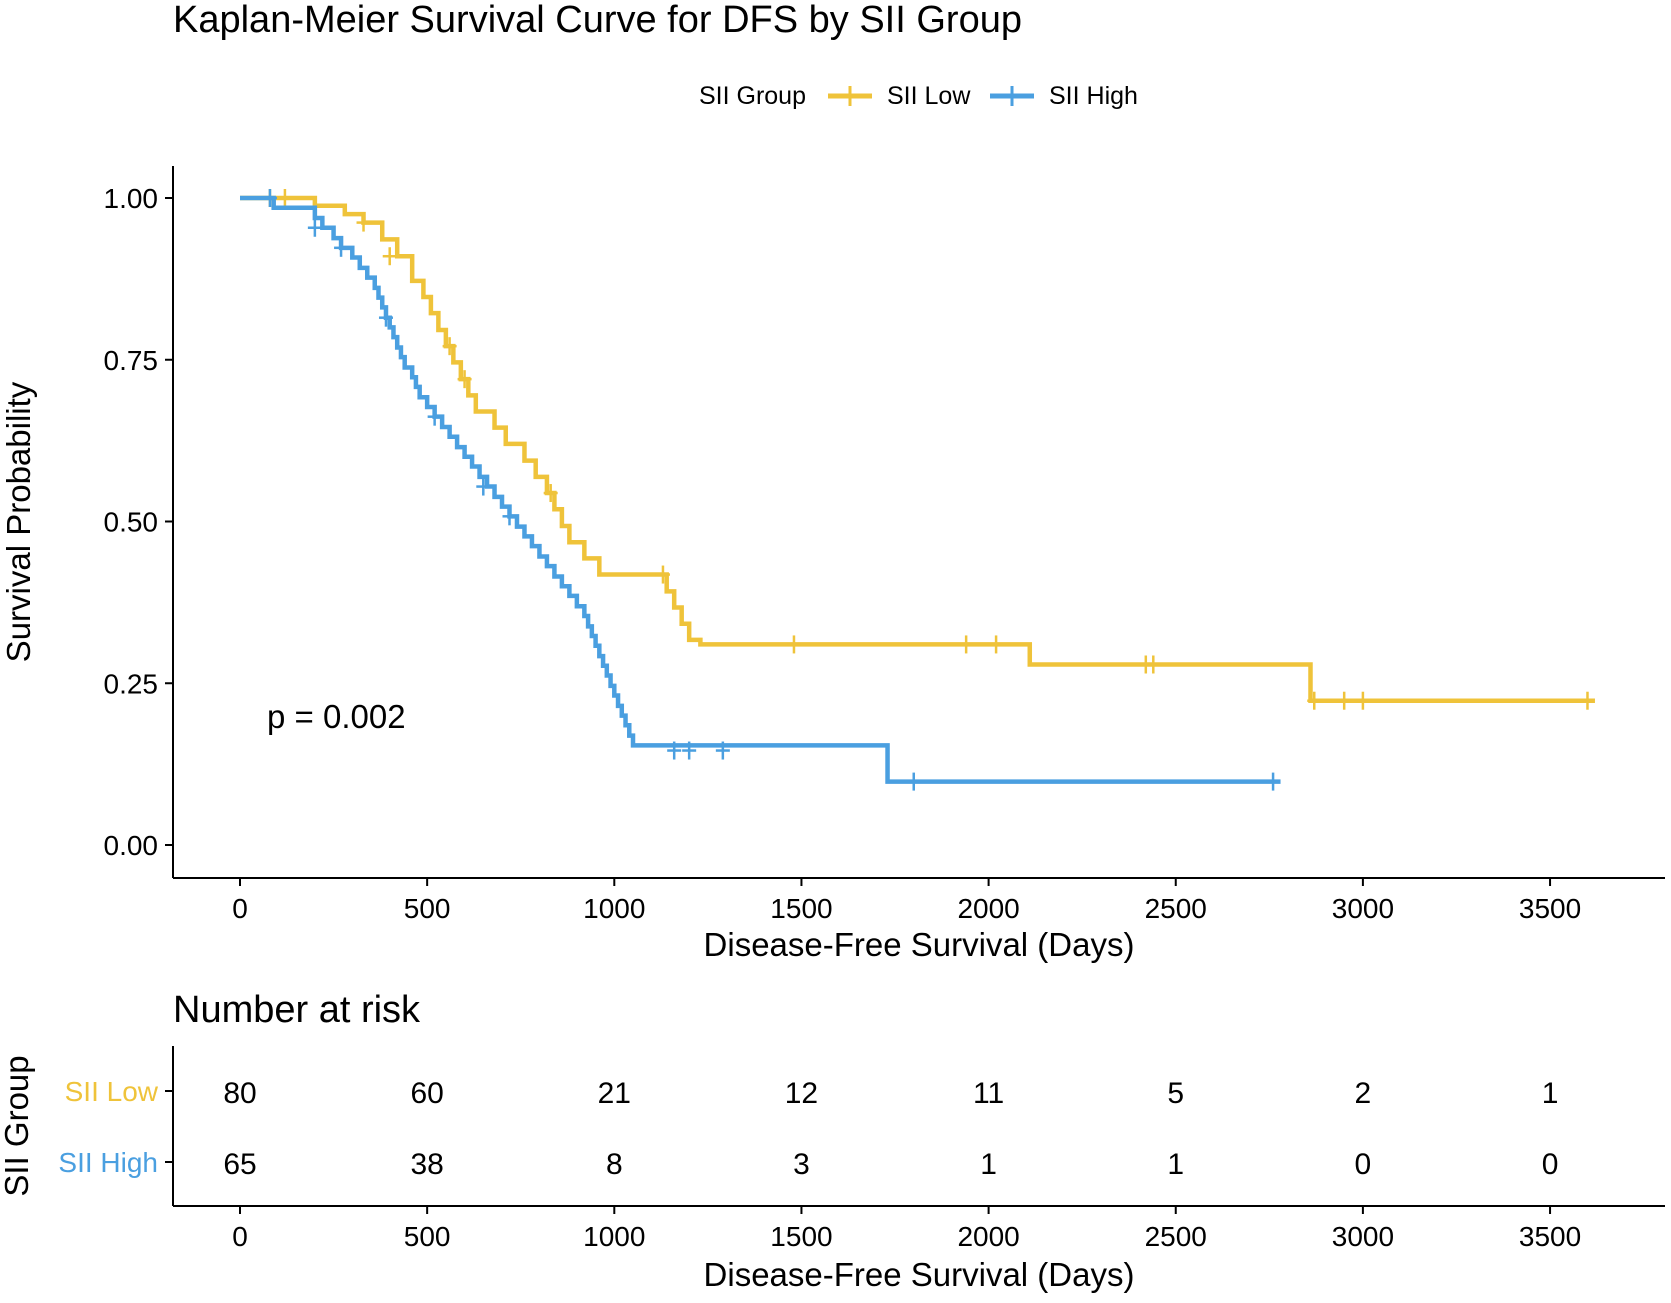 The image size is (1671, 1303). What do you see at coordinates (1550, 1236) in the screenshot?
I see `risk-x-tick-label: 3500` at bounding box center [1550, 1236].